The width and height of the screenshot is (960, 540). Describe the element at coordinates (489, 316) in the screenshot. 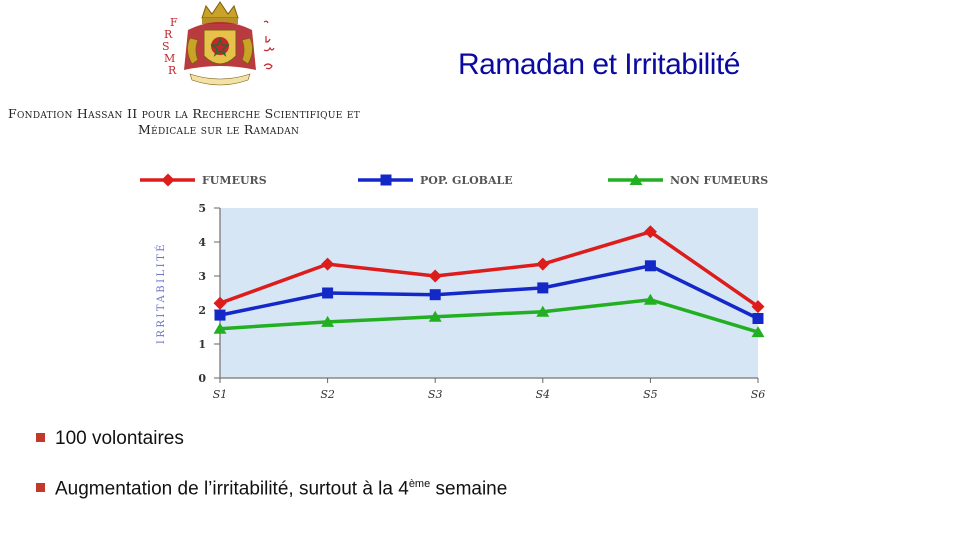

I see `series-line-non-fumeurs` at that location.